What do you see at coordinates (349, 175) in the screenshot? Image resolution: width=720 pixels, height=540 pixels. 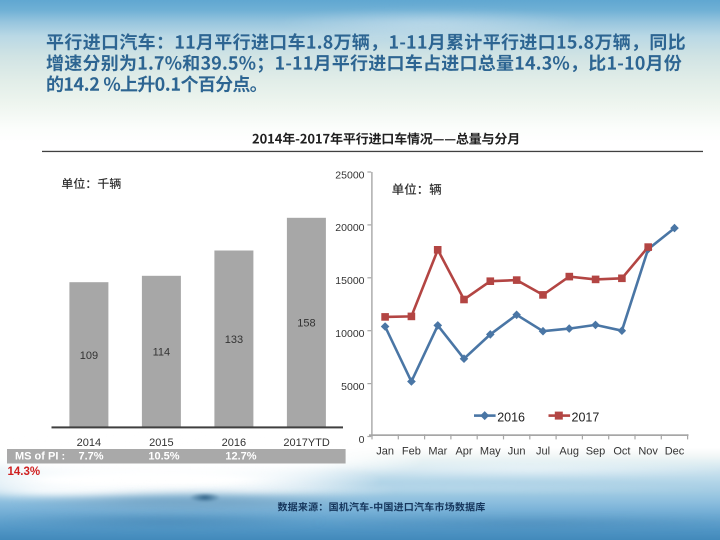 I see `svg-text: 25000` at bounding box center [349, 175].